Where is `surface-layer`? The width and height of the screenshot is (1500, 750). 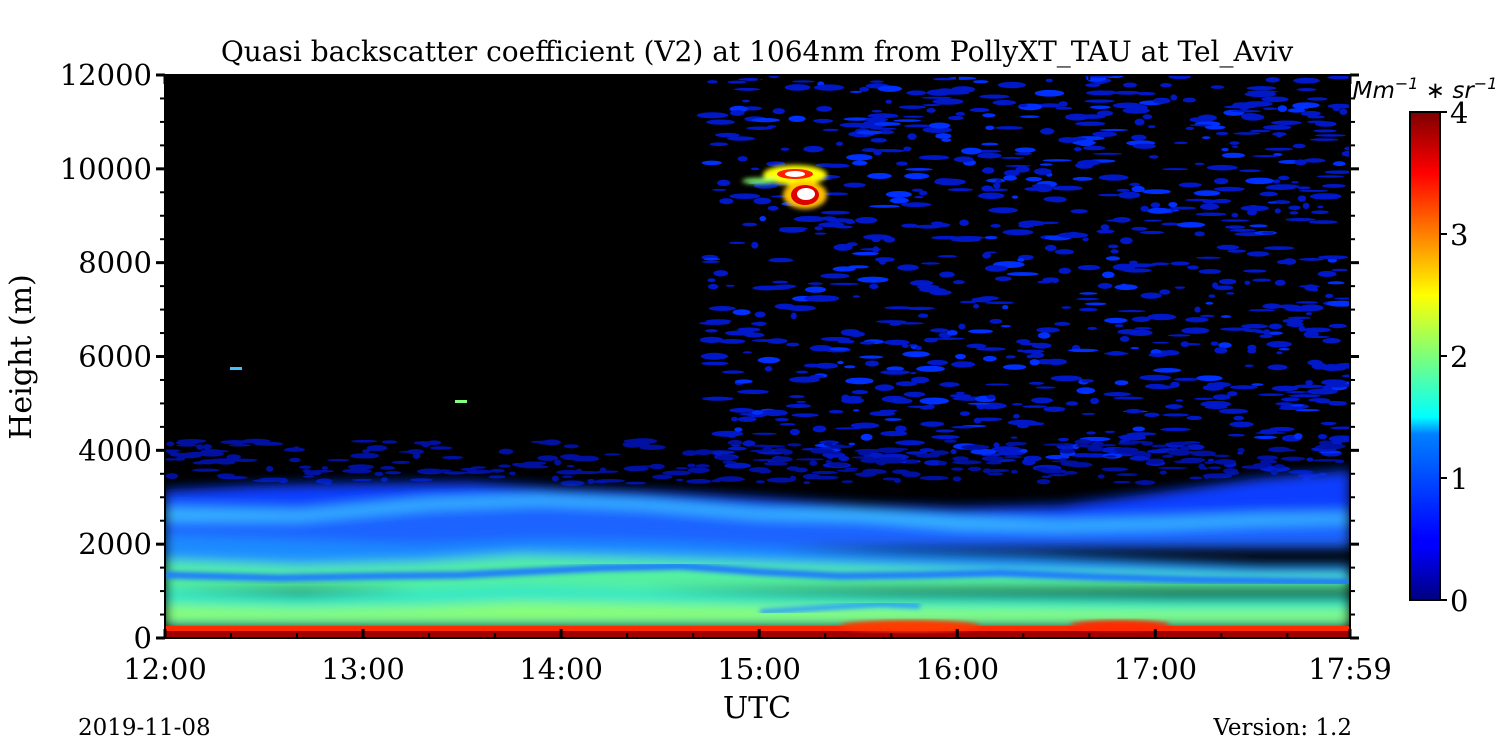
surface-layer is located at coordinates (757, 628).